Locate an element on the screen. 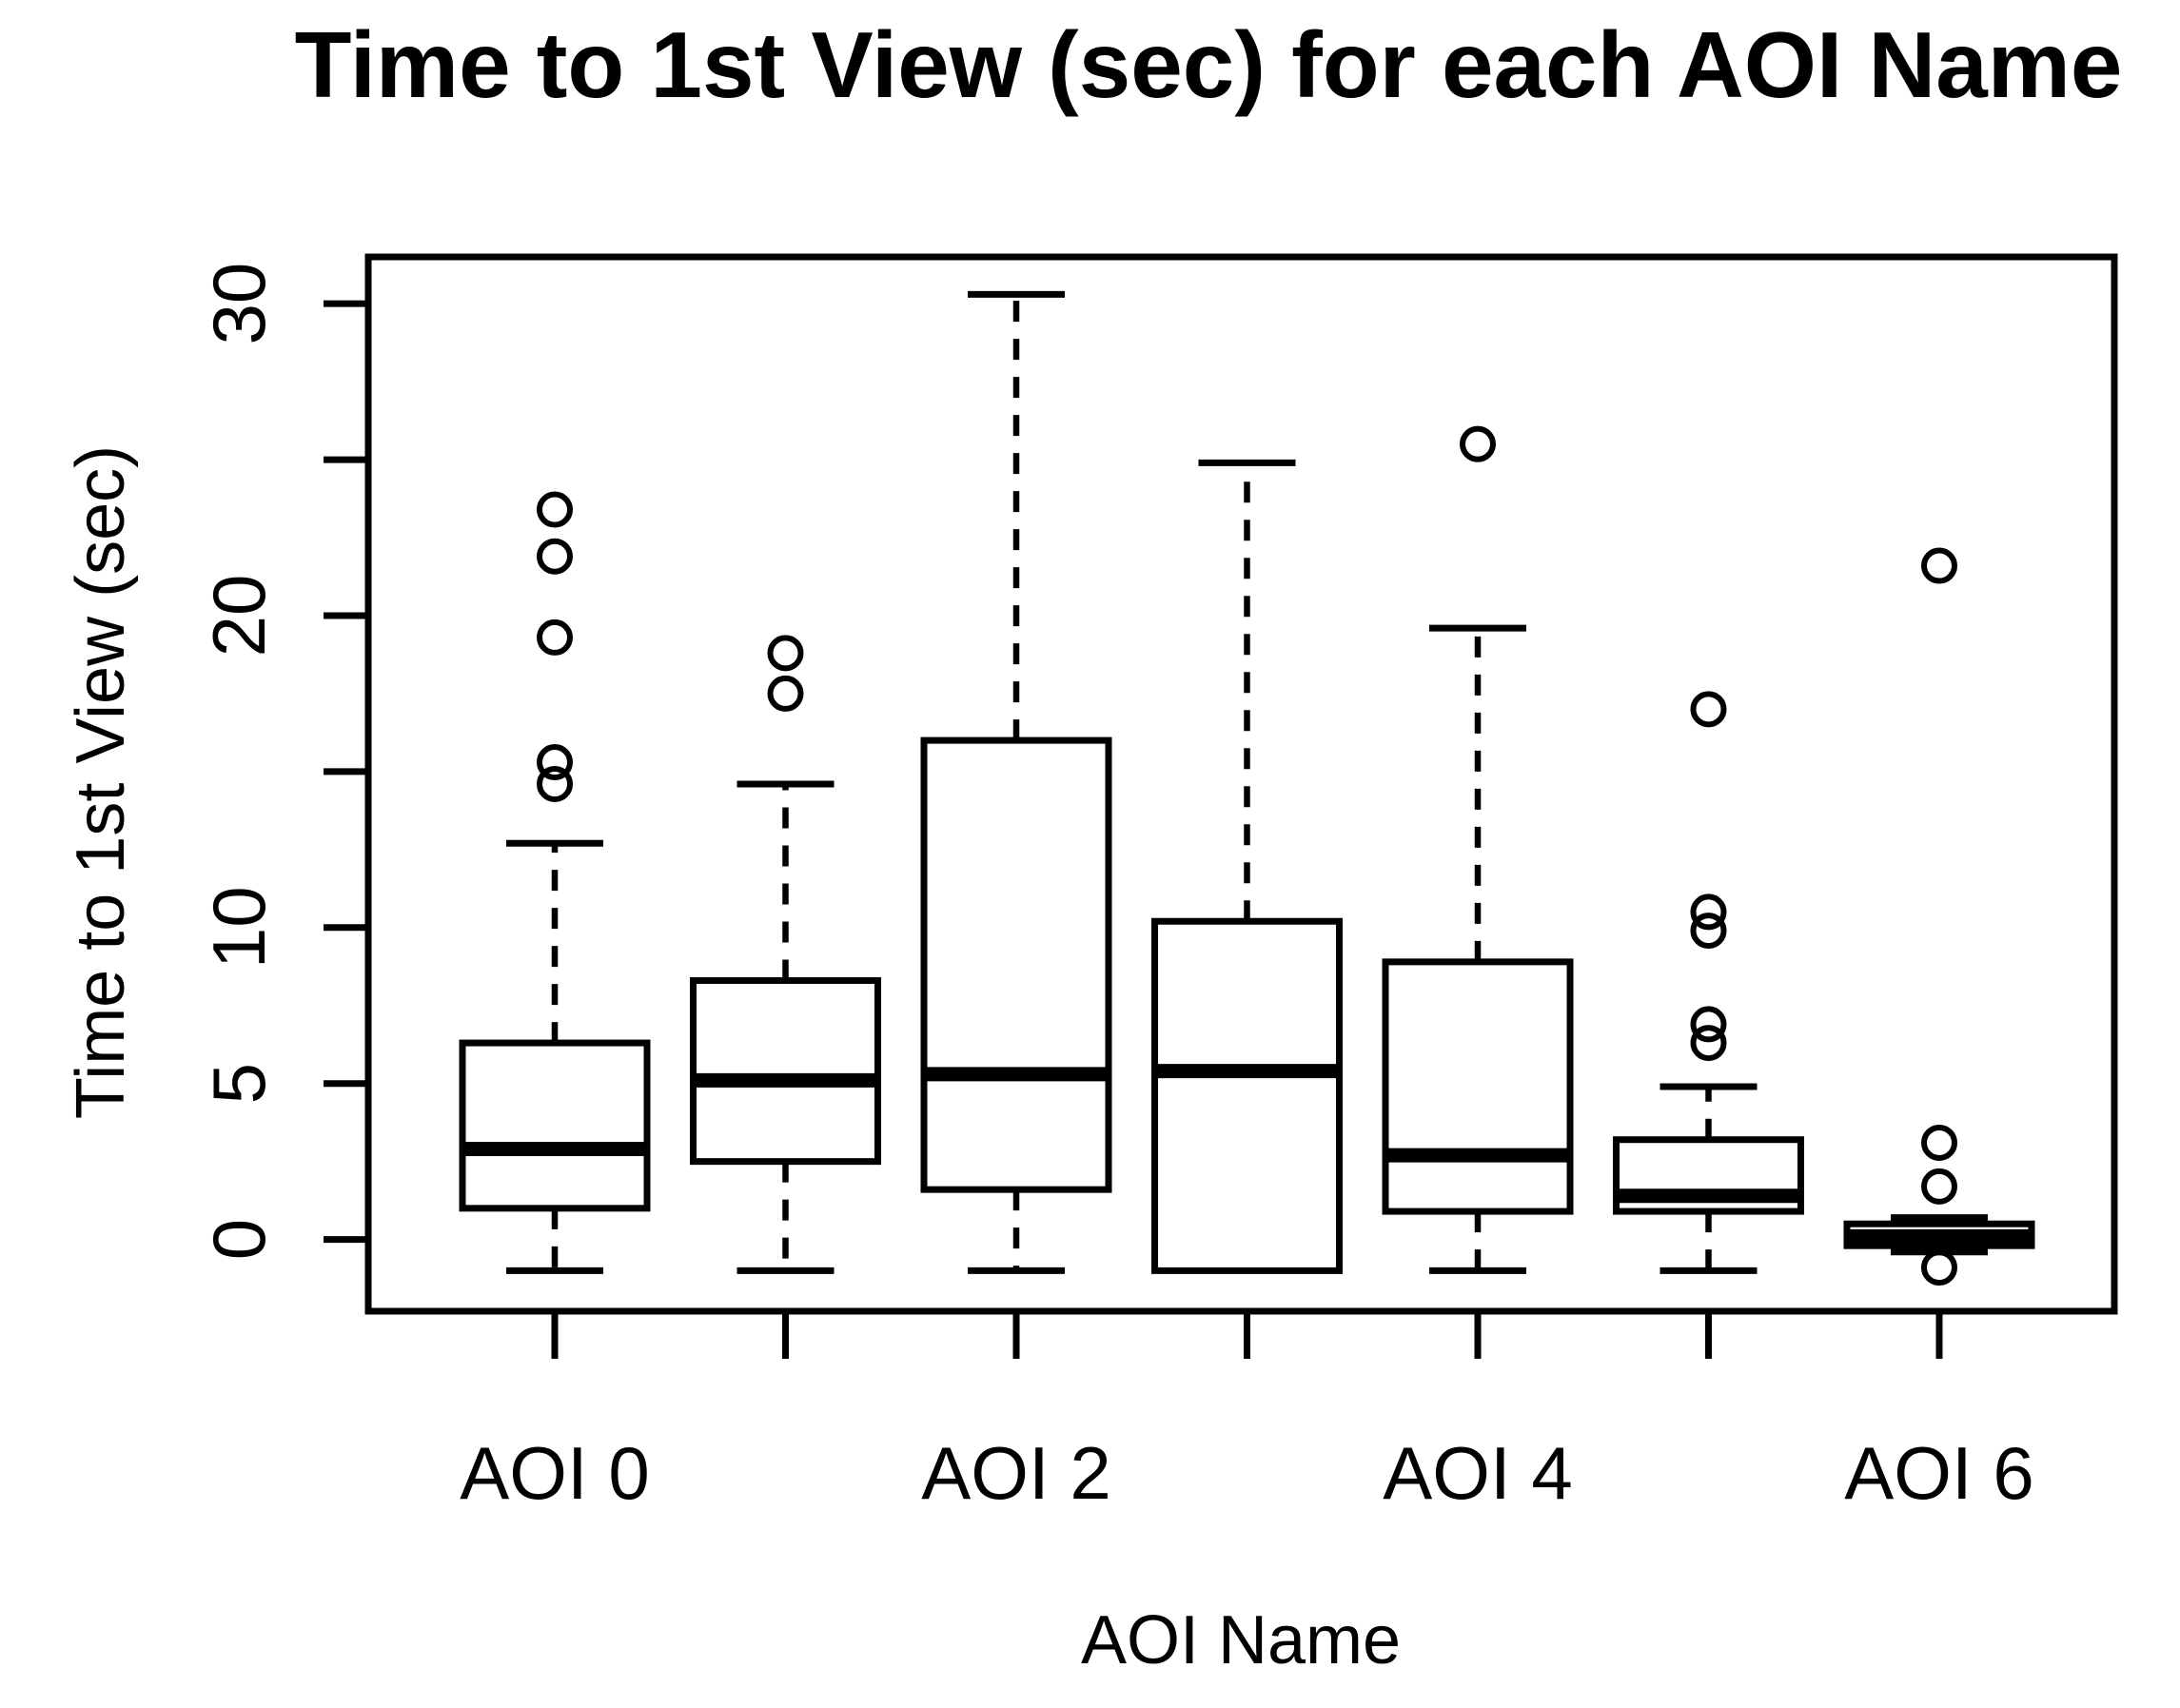 Image resolution: width=2180 pixels, height=1708 pixels. chart-title: Time to 1st View (sec) for each AOI Name is located at coordinates (1209, 64).